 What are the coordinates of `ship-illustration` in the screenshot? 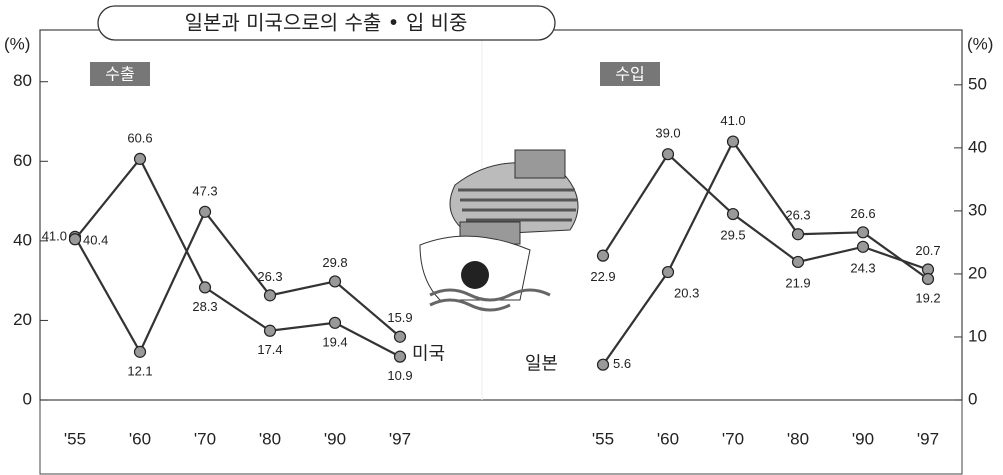 It's located at (499, 230).